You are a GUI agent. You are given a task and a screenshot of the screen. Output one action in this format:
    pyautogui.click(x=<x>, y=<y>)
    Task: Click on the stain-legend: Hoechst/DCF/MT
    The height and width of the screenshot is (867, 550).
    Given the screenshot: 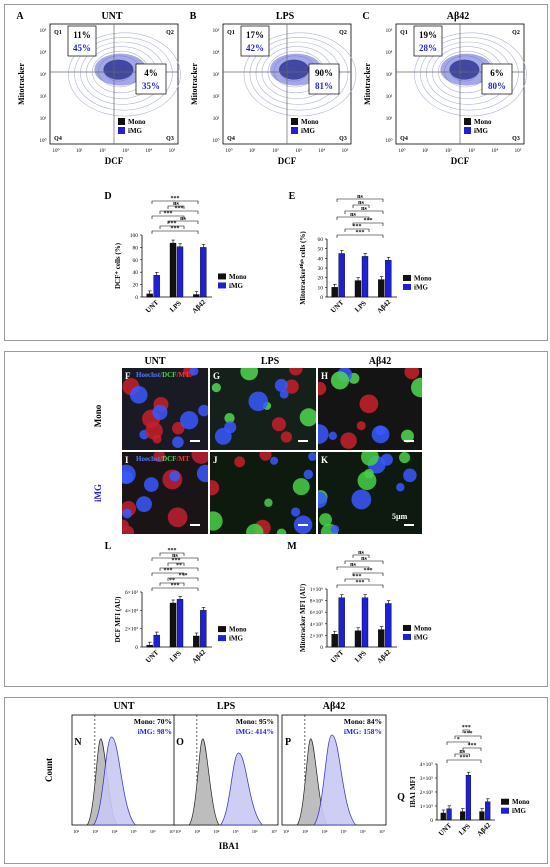 What is the action you would take?
    pyautogui.click(x=163, y=459)
    